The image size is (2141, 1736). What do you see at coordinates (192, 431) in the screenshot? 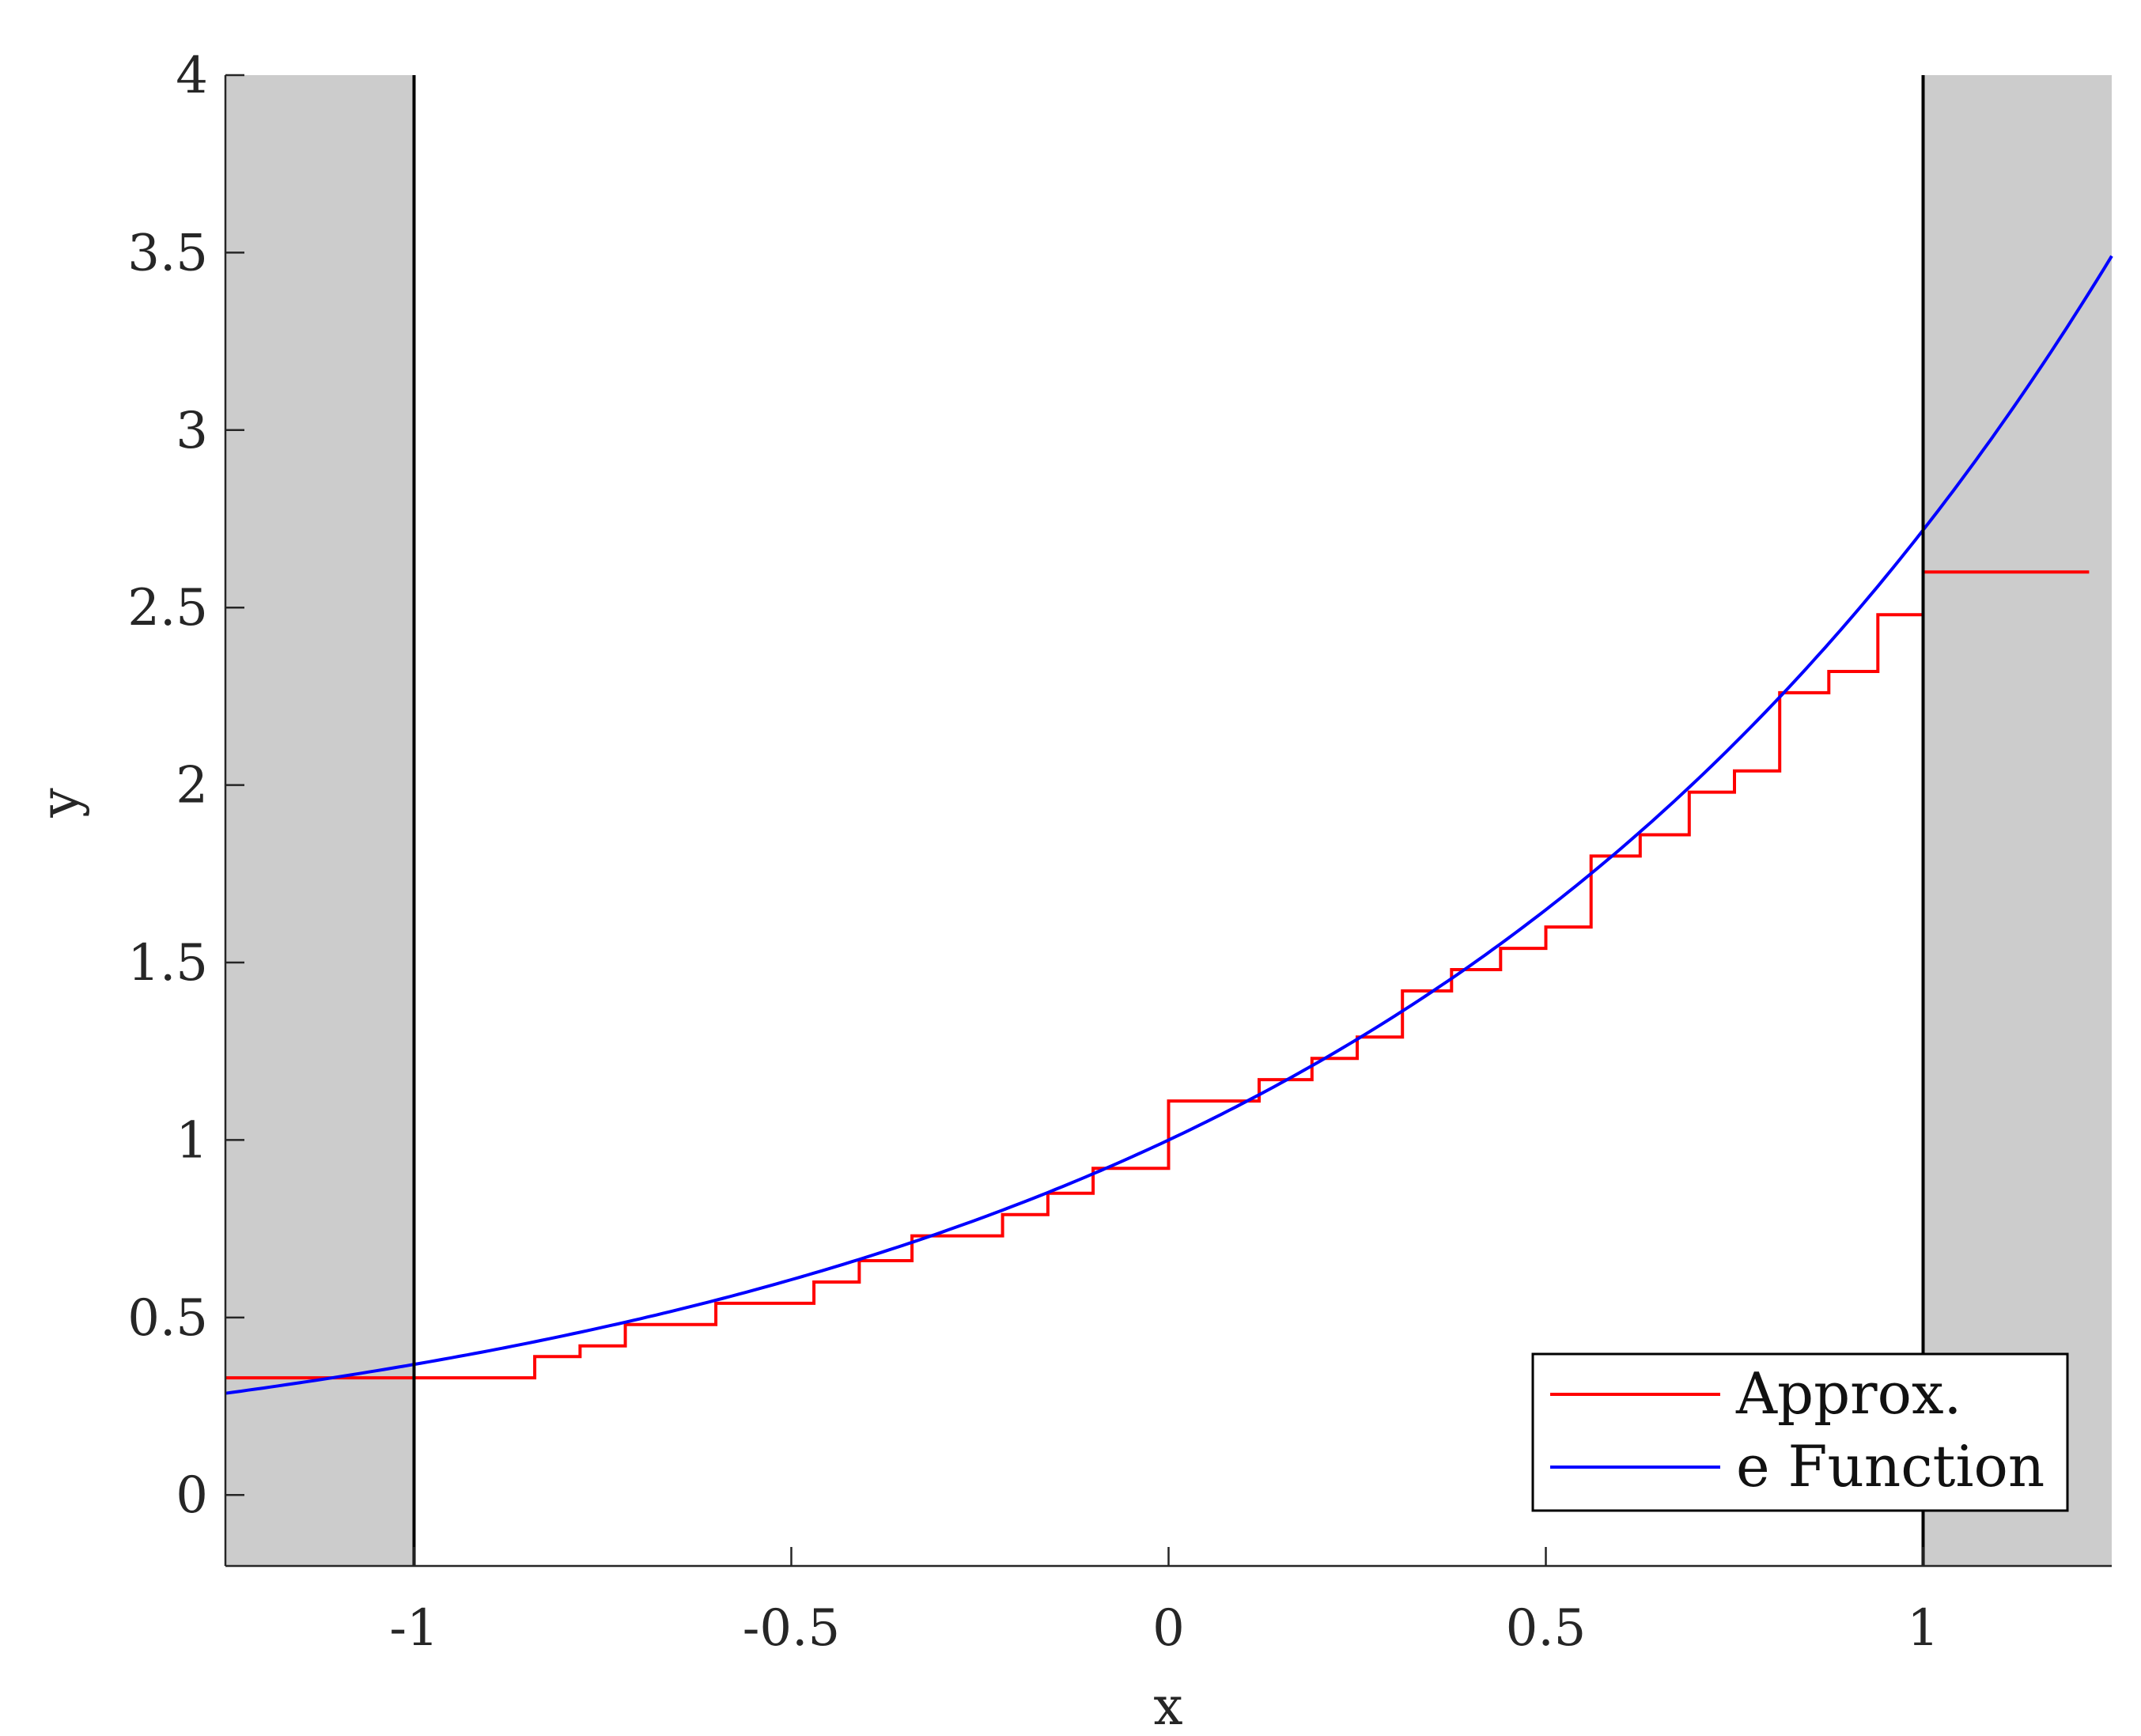
I see `y-tick-label: 3` at bounding box center [192, 431].